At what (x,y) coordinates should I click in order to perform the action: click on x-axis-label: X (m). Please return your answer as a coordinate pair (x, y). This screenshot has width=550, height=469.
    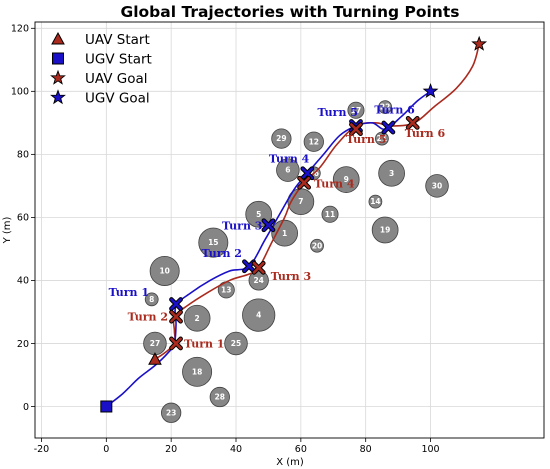
    Looking at the image, I should click on (290, 462).